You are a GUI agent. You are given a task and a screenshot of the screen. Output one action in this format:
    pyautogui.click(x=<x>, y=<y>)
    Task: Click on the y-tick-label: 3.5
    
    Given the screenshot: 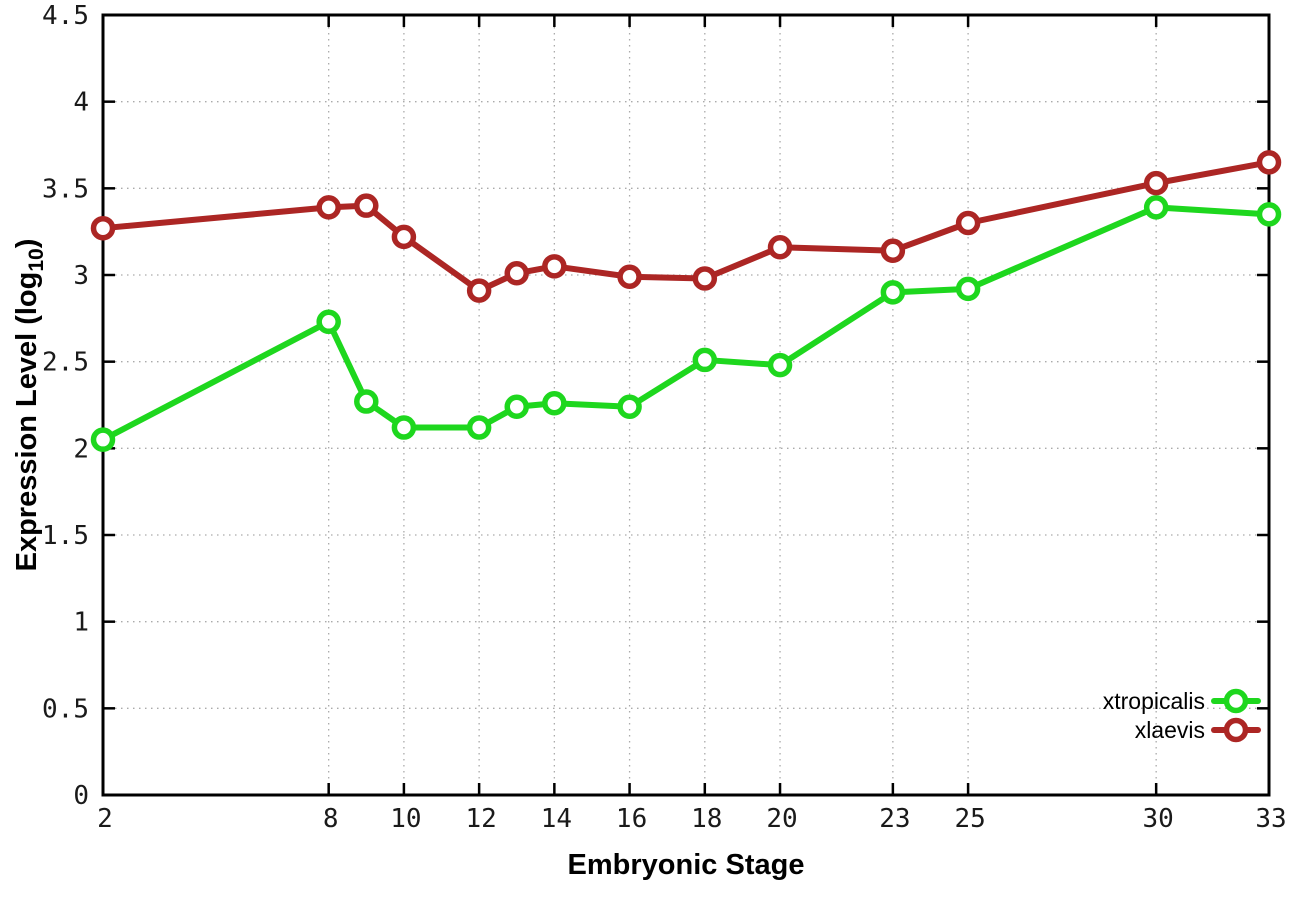 What is the action you would take?
    pyautogui.click(x=65, y=189)
    